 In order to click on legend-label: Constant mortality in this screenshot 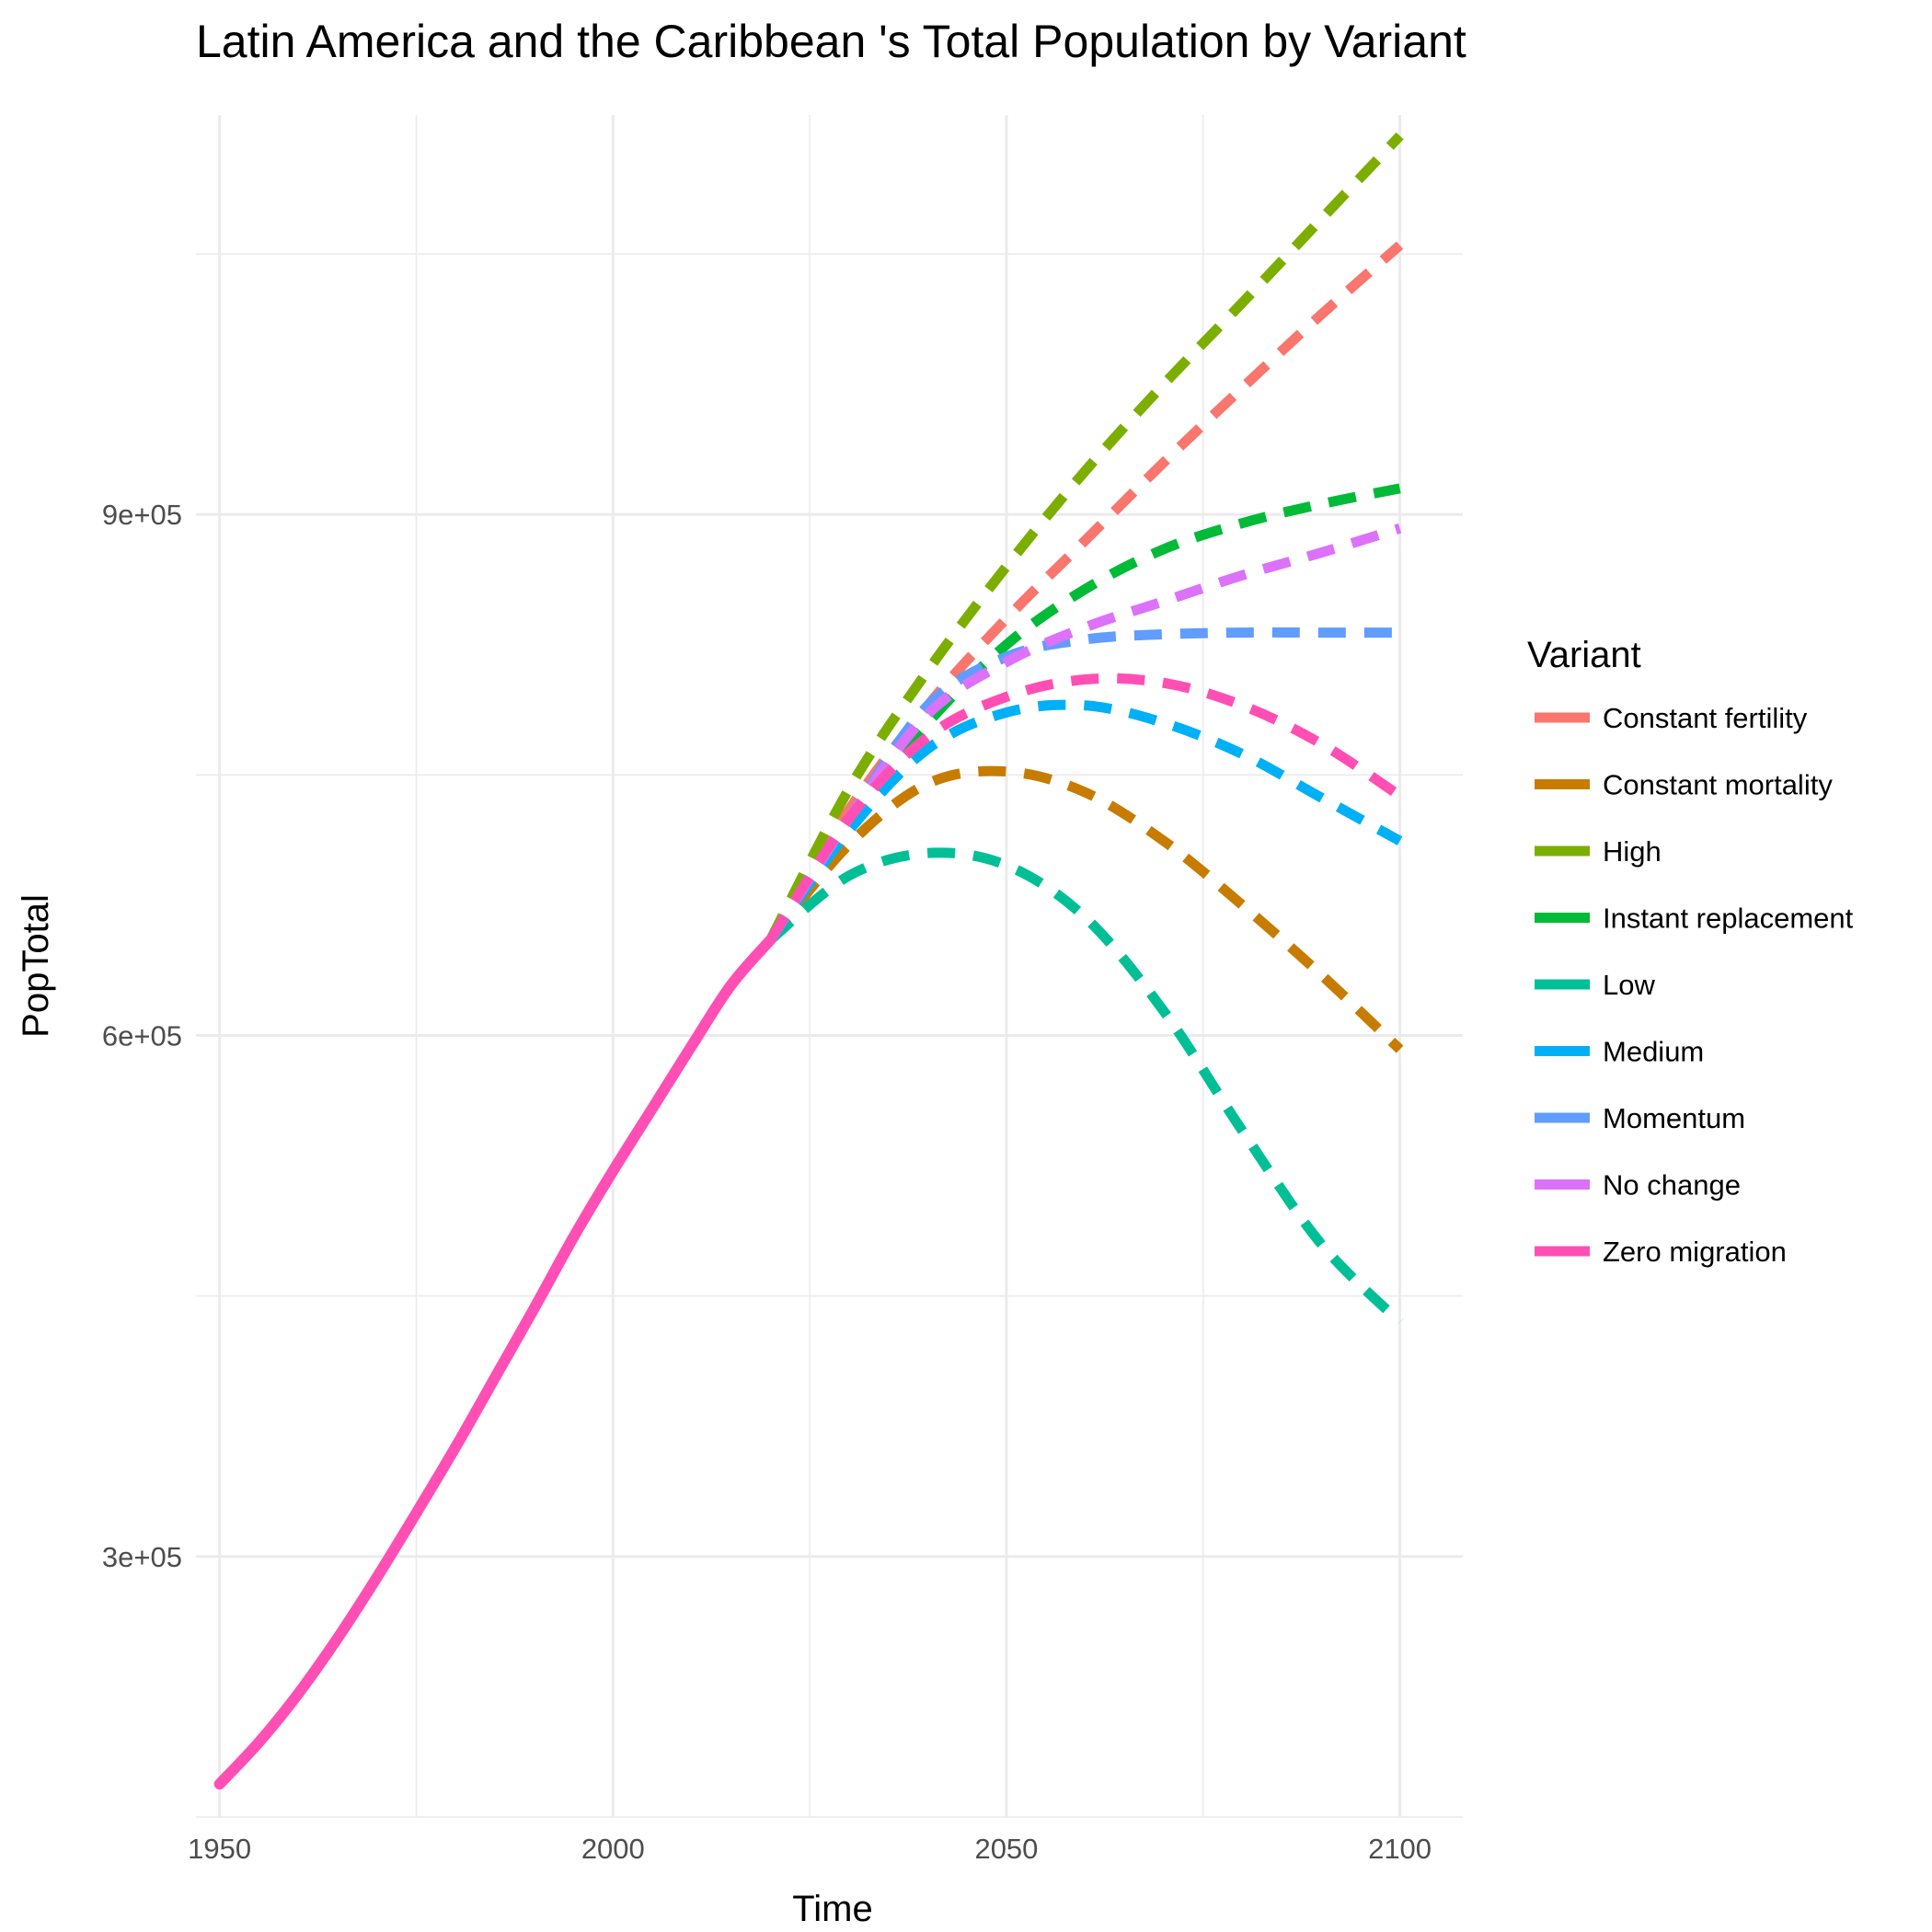, I will do `click(1718, 785)`.